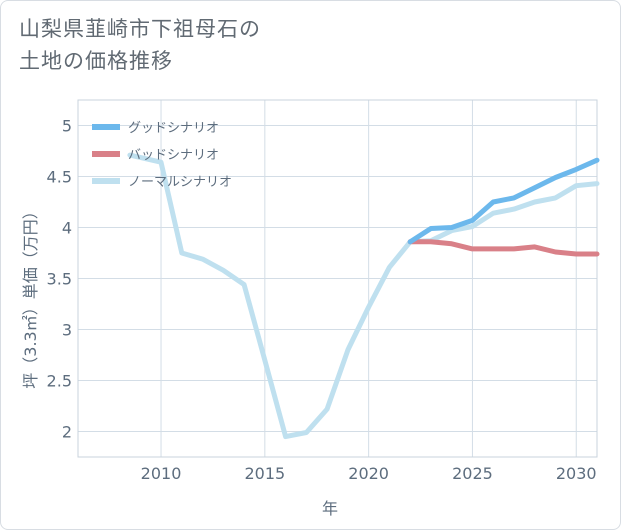  I want to click on y-tick-label: 3.5, so click(59, 279).